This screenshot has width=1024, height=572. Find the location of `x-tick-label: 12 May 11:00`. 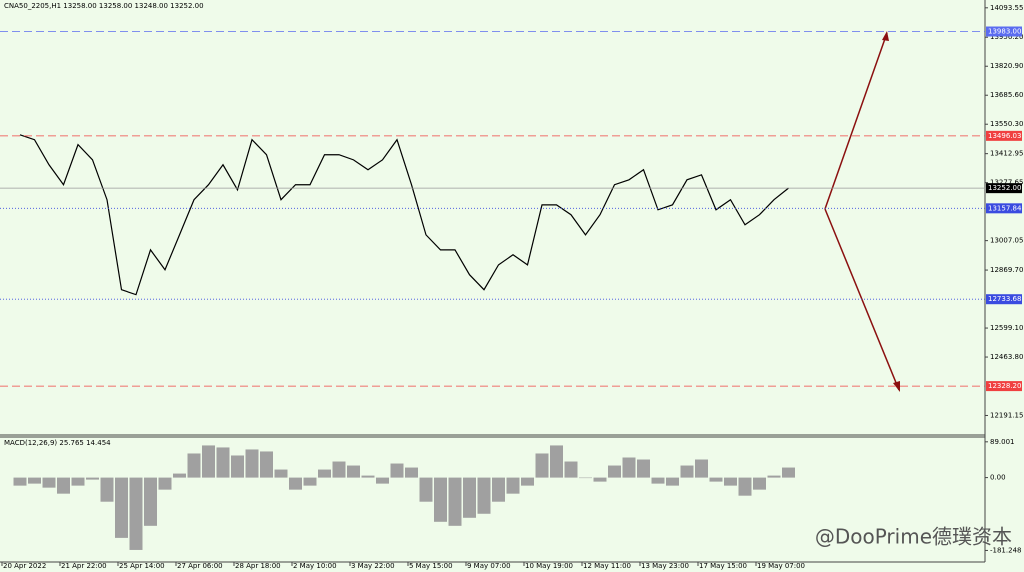

x-tick-label: 12 May 11:00 is located at coordinates (607, 566).